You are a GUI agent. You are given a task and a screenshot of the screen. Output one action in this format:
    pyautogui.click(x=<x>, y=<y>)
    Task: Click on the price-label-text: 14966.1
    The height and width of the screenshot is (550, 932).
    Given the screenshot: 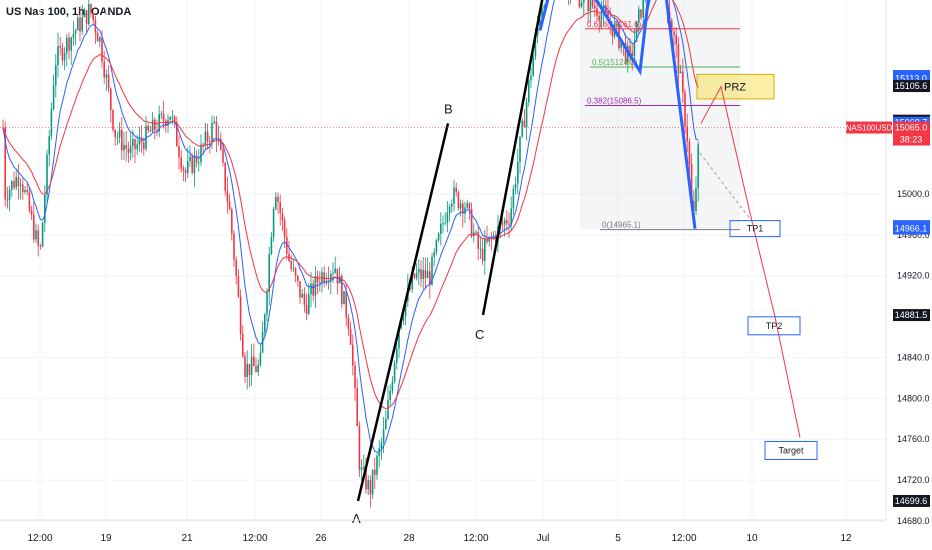 What is the action you would take?
    pyautogui.click(x=911, y=229)
    